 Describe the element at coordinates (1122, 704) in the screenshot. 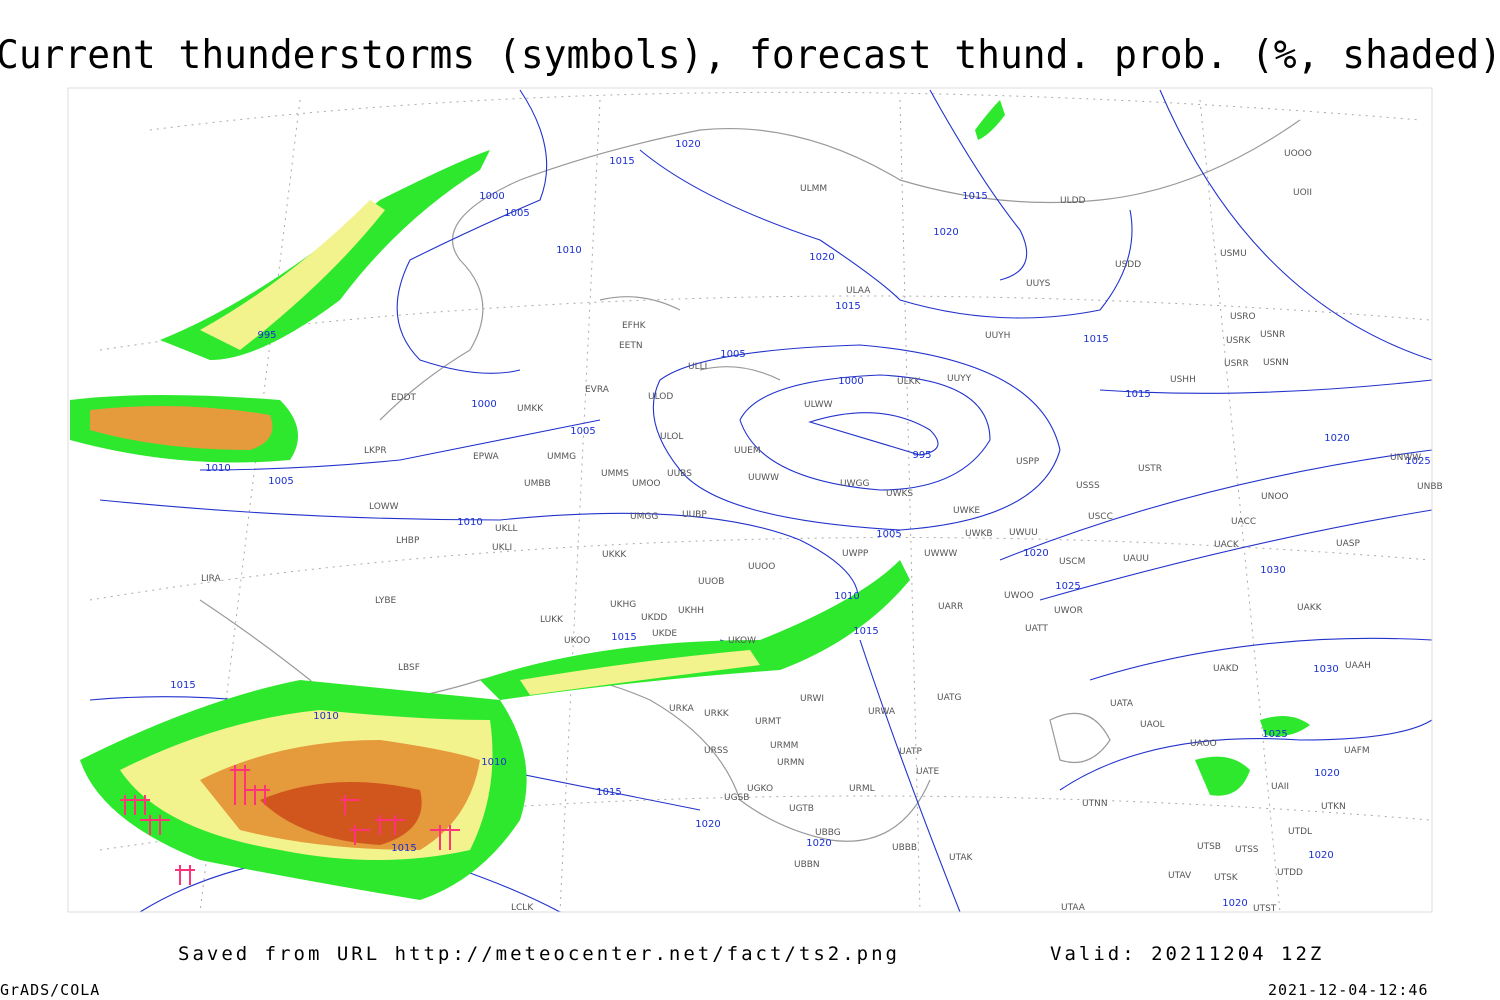

I see `station-label: UATA` at that location.